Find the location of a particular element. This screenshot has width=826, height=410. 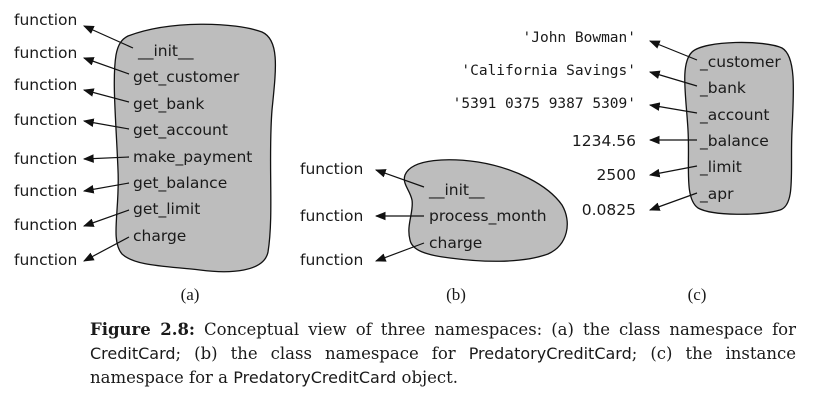

target-a-1: function is located at coordinates (45, 20).